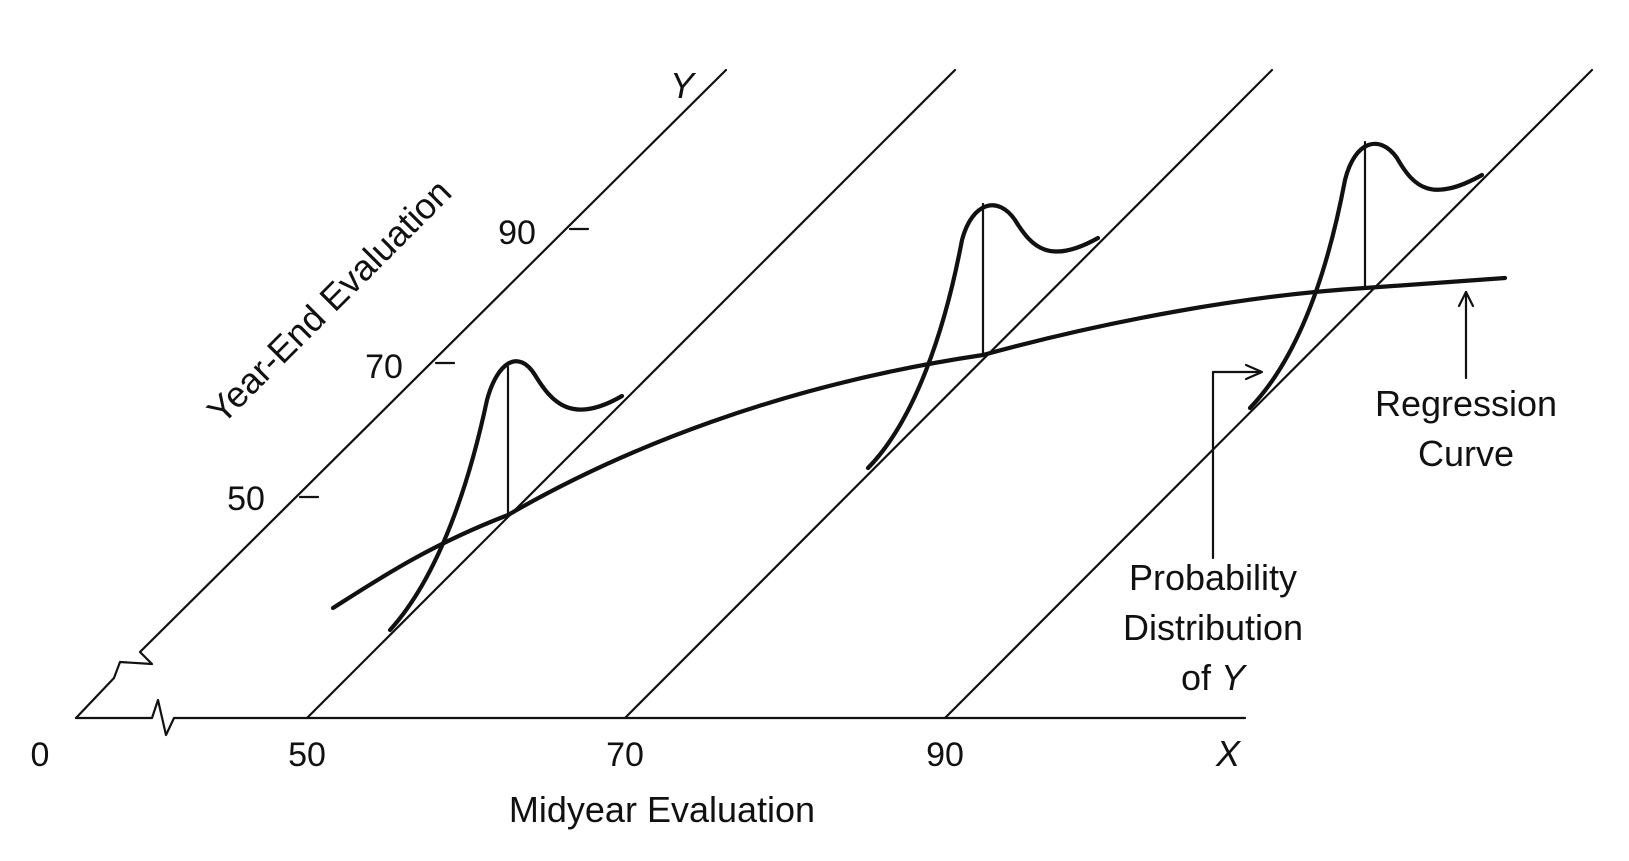 The height and width of the screenshot is (861, 1629). I want to click on probability-label-line-1: Probability, so click(1213, 577).